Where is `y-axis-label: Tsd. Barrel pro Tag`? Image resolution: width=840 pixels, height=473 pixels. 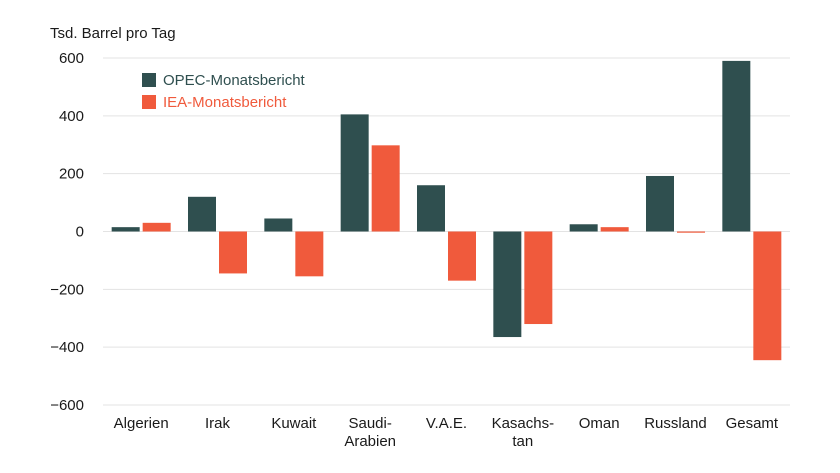
y-axis-label: Tsd. Barrel pro Tag is located at coordinates (113, 33).